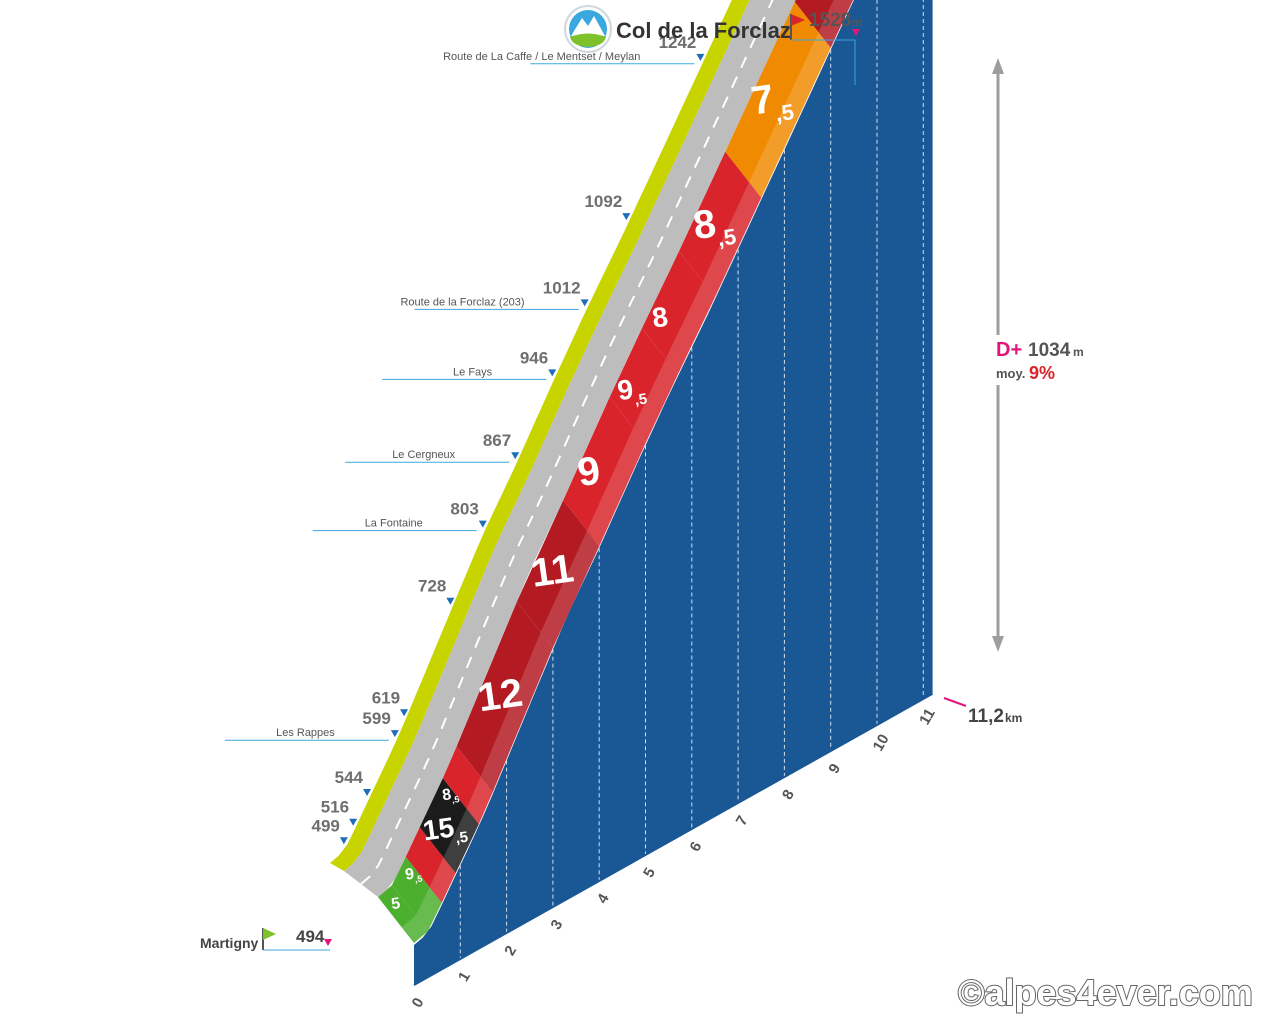 The height and width of the screenshot is (1024, 1280). Describe the element at coordinates (830, 20) in the screenshot. I see `summit-altitude: 1528` at that location.